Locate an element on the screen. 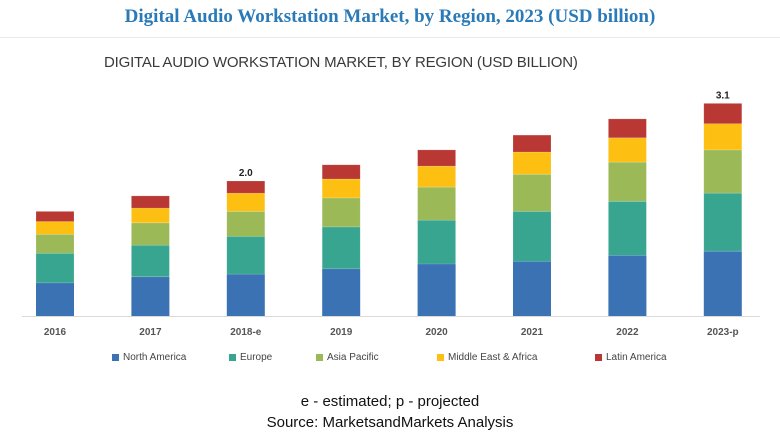 This screenshot has width=780, height=440. data-label-2023-p: 3.1 is located at coordinates (723, 95).